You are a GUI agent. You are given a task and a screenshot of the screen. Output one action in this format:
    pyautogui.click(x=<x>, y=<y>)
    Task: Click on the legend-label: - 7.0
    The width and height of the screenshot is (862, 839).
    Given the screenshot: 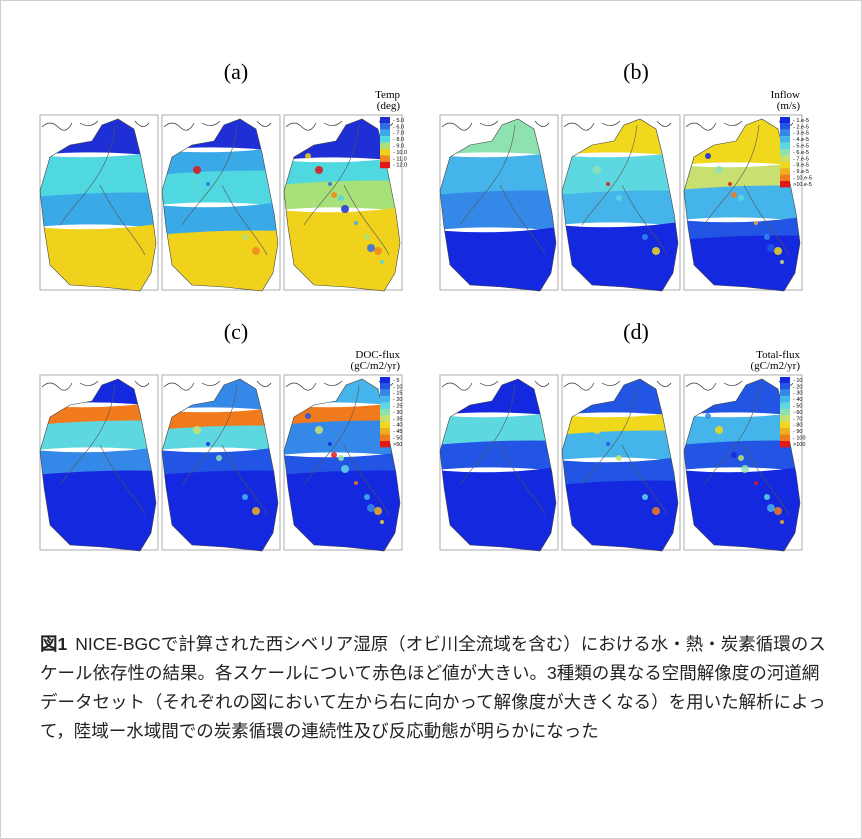 What is the action you would take?
    pyautogui.click(x=398, y=134)
    